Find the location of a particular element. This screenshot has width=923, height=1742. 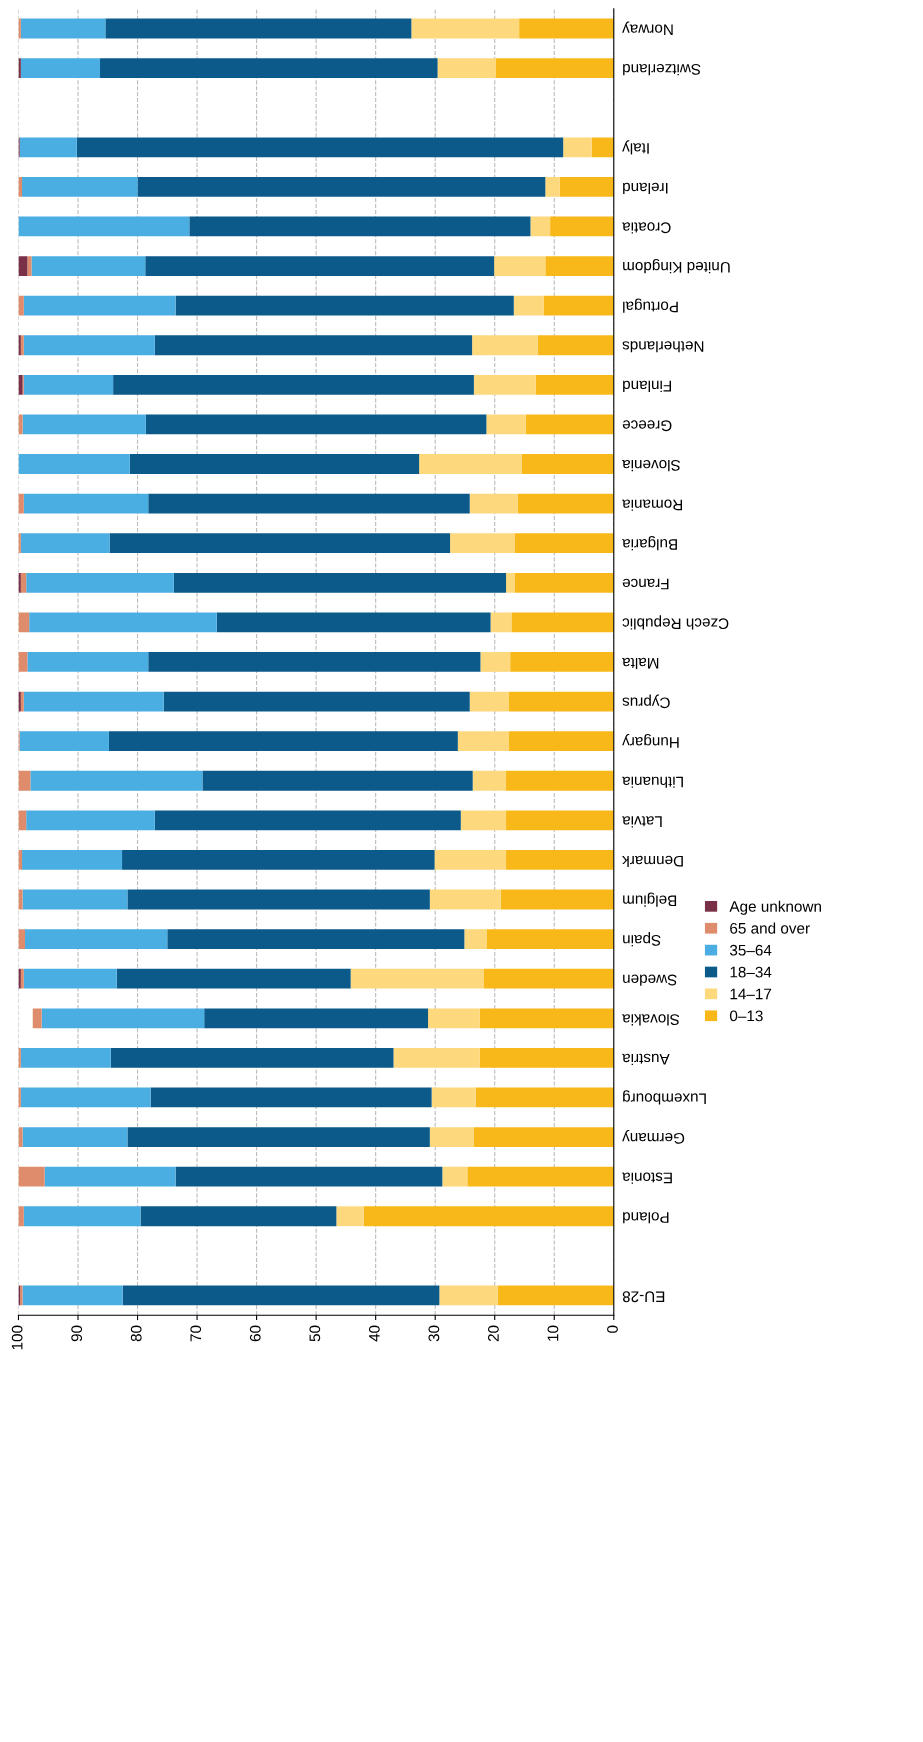

y-tick-label: Denmark is located at coordinates (652, 861).